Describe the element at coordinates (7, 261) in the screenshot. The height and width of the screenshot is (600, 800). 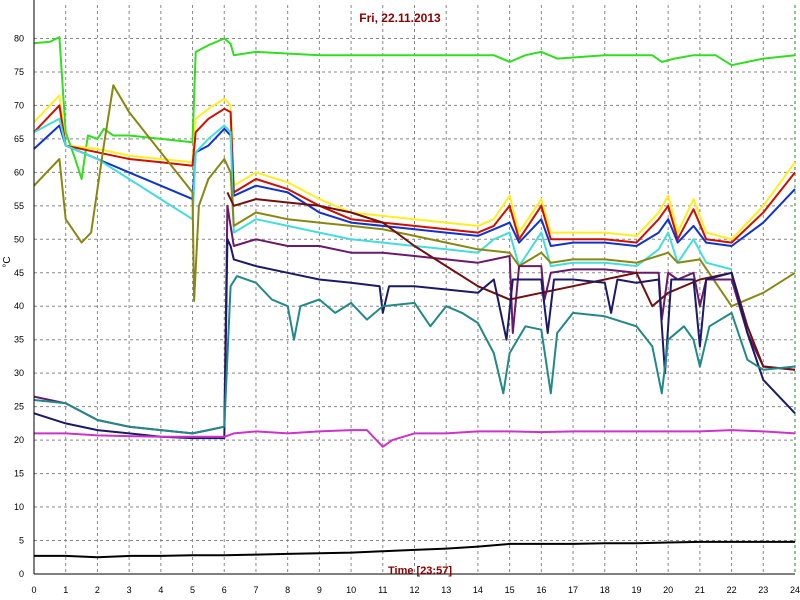
I see `y-axis-label: °C` at that location.